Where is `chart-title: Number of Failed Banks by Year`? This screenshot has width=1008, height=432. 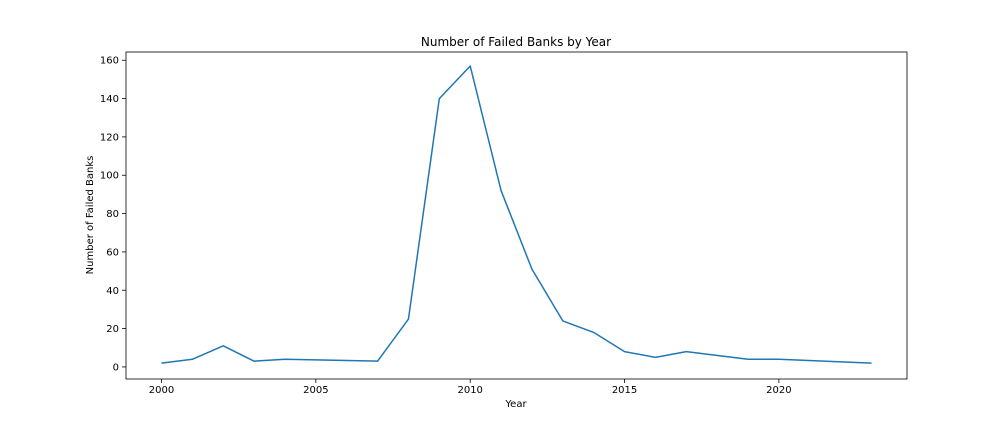
chart-title: Number of Failed Banks by Year is located at coordinates (516, 42).